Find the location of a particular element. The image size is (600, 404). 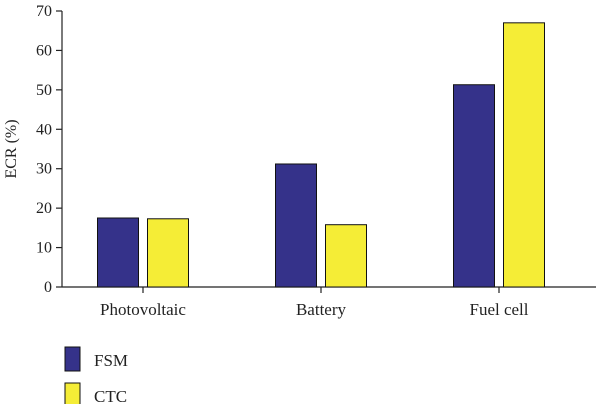

bar-fsm-photovoltaic is located at coordinates (118, 252).